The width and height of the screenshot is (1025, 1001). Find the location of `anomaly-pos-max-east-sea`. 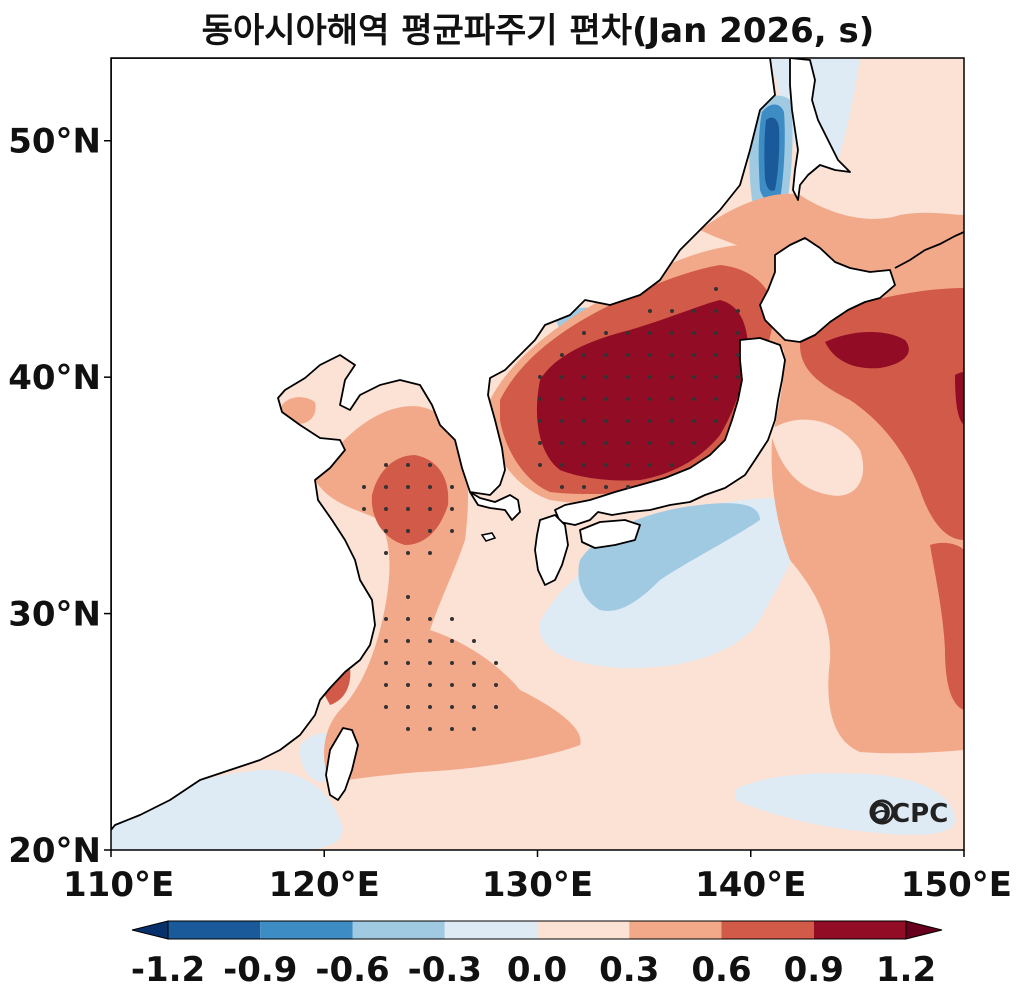

anomaly-pos-max-east-sea is located at coordinates (642, 390).